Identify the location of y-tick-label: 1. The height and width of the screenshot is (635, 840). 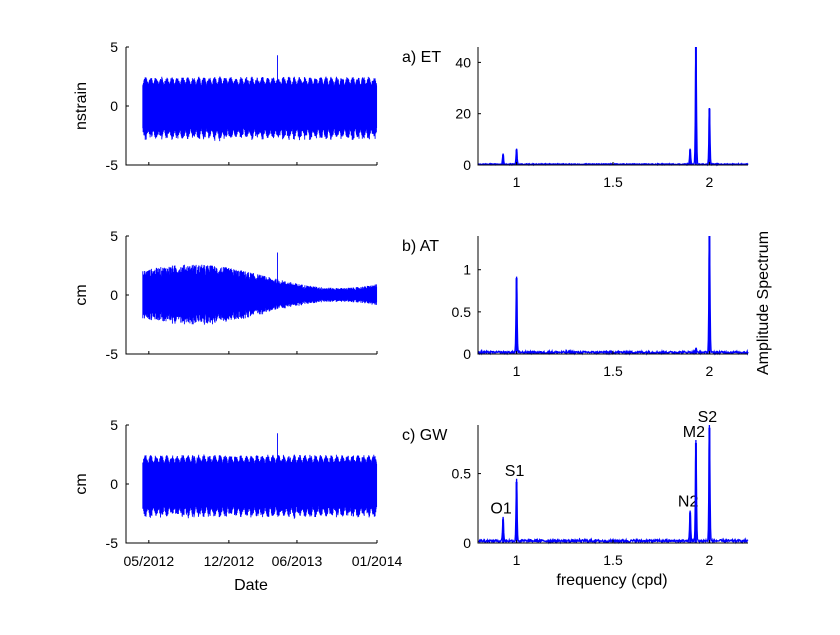
(467, 270).